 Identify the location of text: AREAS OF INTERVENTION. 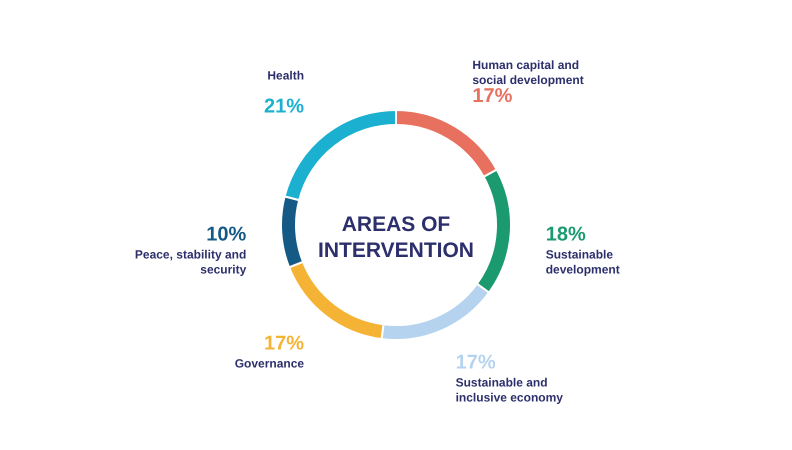
(396, 237).